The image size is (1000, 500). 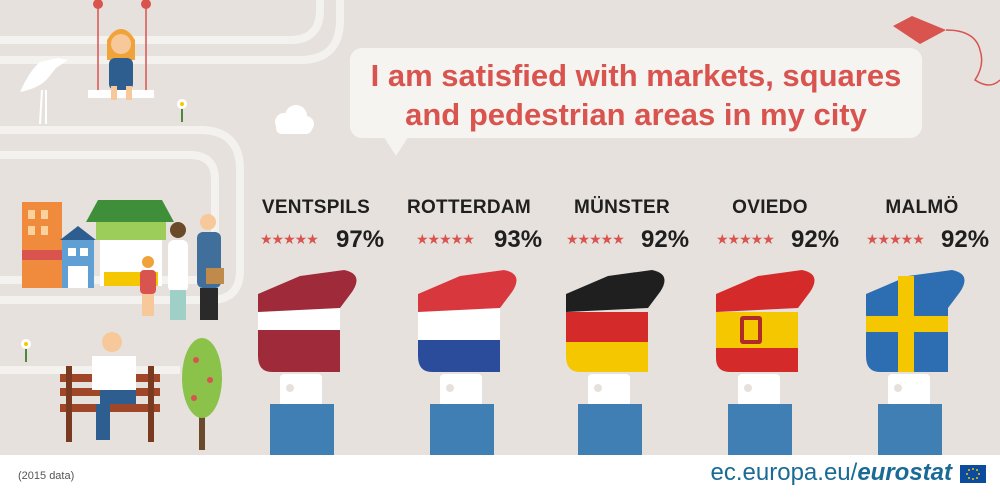 What do you see at coordinates (745, 240) in the screenshot?
I see `rating-stars-oviedo: ★★★★★` at bounding box center [745, 240].